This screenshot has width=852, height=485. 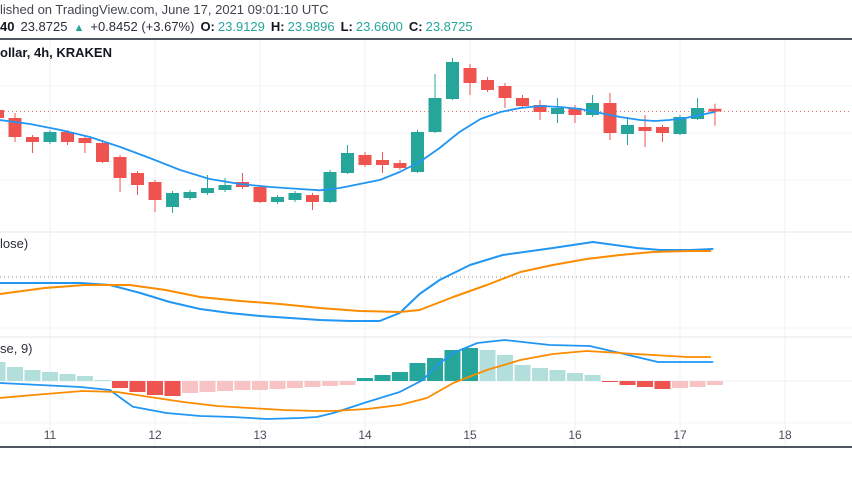 What do you see at coordinates (14, 243) in the screenshot?
I see `indicator1-label: lose)` at bounding box center [14, 243].